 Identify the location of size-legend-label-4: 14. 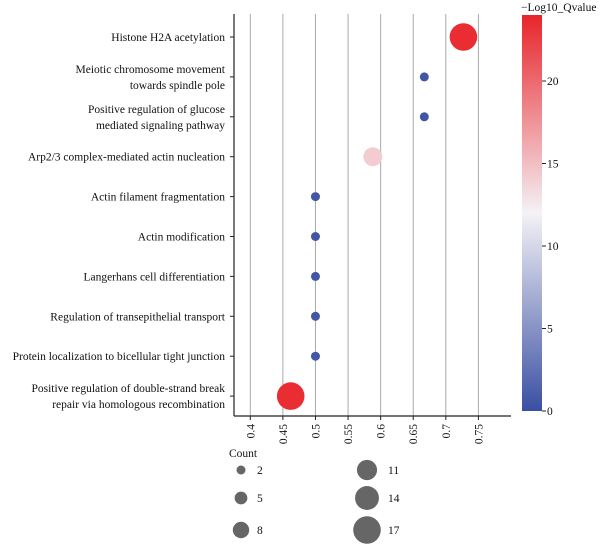
(394, 499).